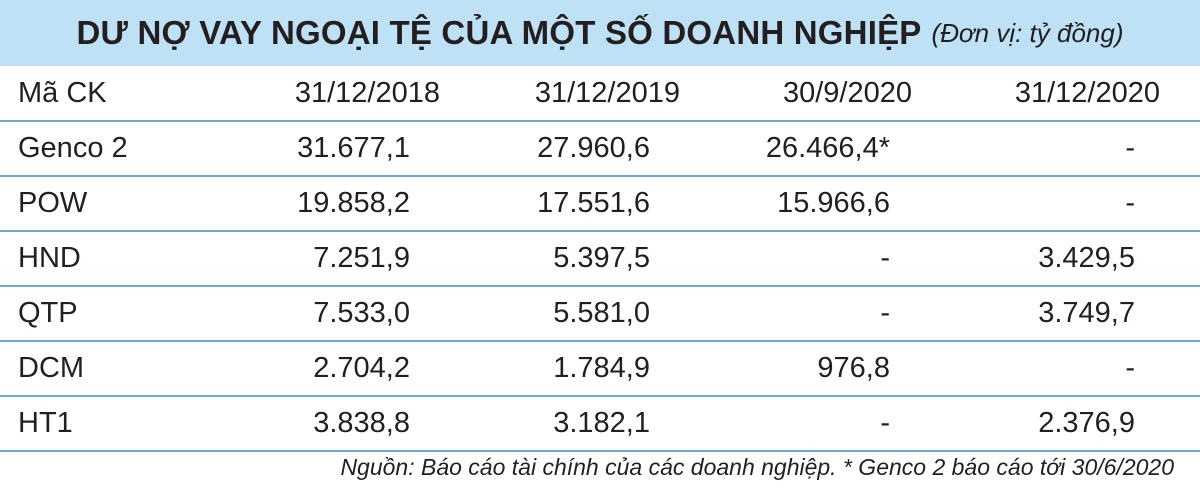 The height and width of the screenshot is (490, 1200). I want to click on value-cell: 17.551,6, so click(593, 203).